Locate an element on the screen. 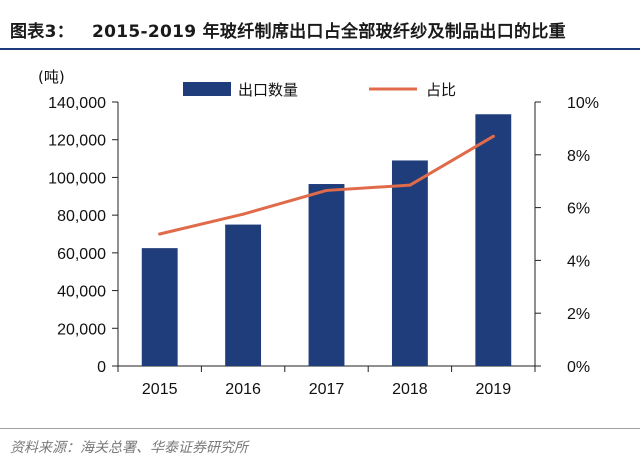 This screenshot has width=640, height=471. x-tick-label: 2018 is located at coordinates (410, 389).